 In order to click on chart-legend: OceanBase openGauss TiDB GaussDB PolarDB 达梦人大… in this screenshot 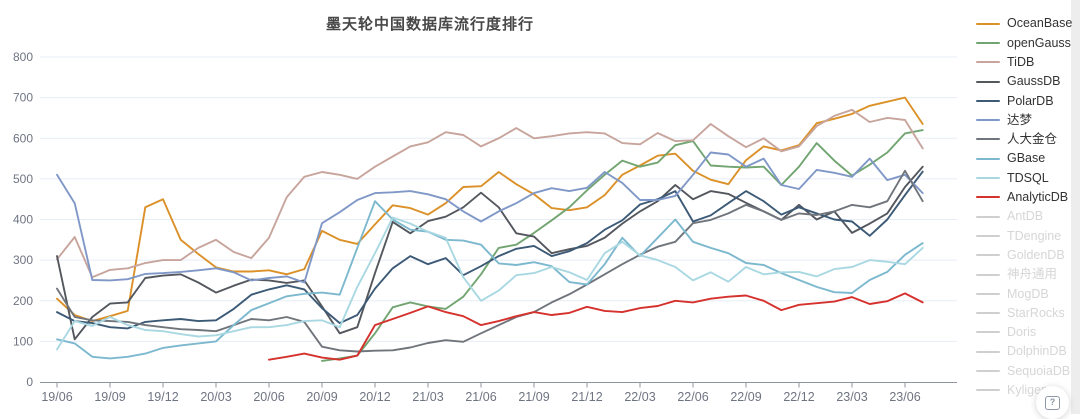, I will do `click(1024, 207)`.